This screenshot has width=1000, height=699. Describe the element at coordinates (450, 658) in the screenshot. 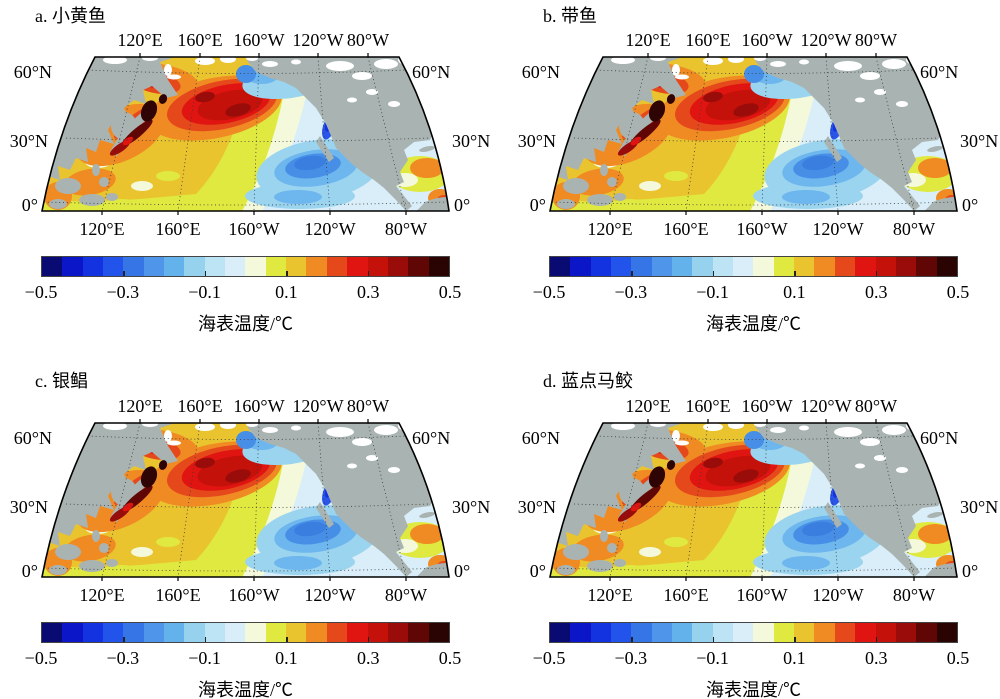

I see `colorbar-tick-label: 0.5` at that location.